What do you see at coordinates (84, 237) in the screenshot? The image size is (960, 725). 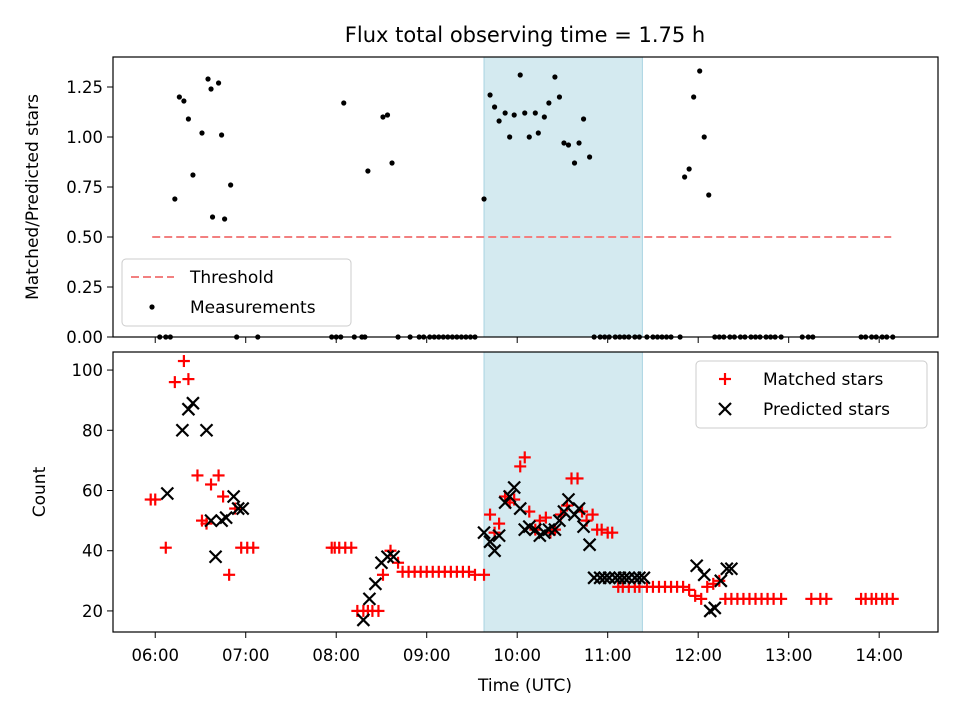 I see `top-y-tick-label: 0.50` at bounding box center [84, 237].